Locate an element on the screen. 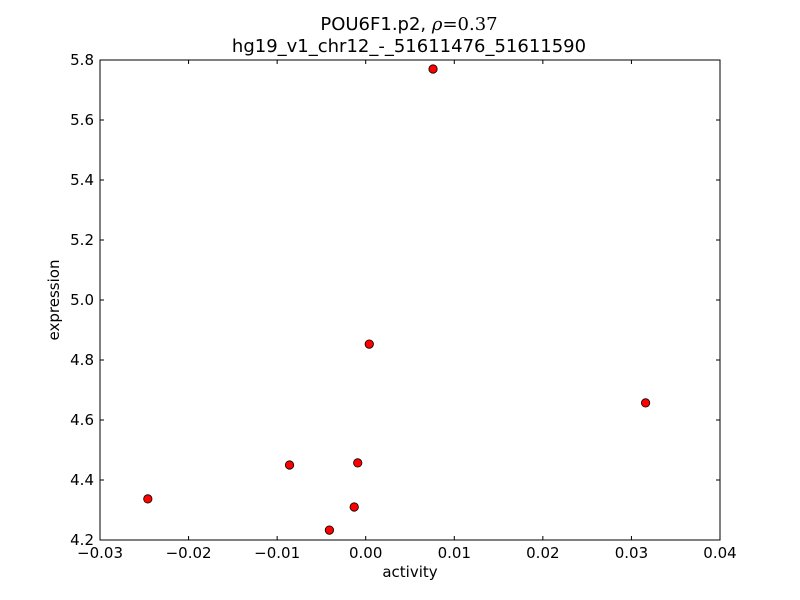  y-tick-label: 4.8 is located at coordinates (82, 360).